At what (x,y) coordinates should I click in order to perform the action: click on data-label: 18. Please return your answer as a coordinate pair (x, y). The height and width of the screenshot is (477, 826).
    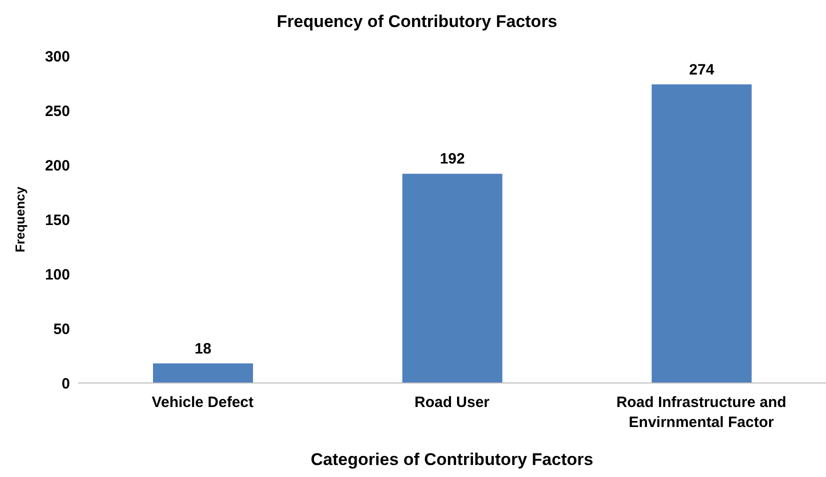
    Looking at the image, I should click on (203, 349).